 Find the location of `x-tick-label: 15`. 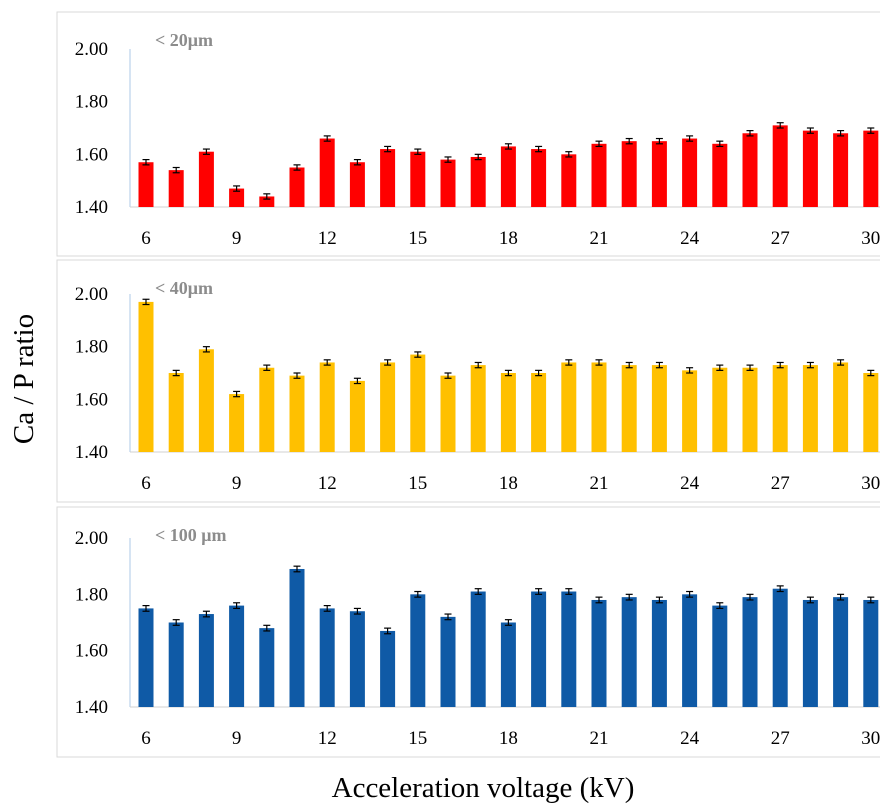

x-tick-label: 15 is located at coordinates (417, 483).